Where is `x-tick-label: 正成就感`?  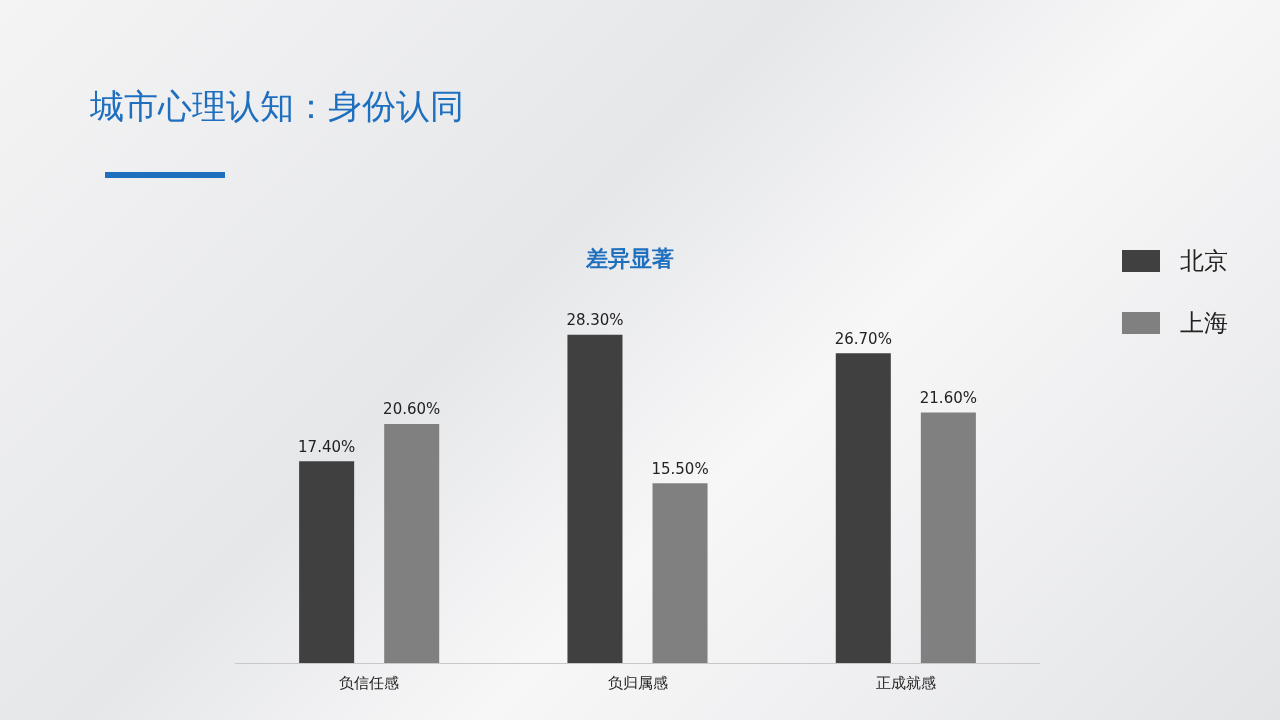 x-tick-label: 正成就感 is located at coordinates (905, 682).